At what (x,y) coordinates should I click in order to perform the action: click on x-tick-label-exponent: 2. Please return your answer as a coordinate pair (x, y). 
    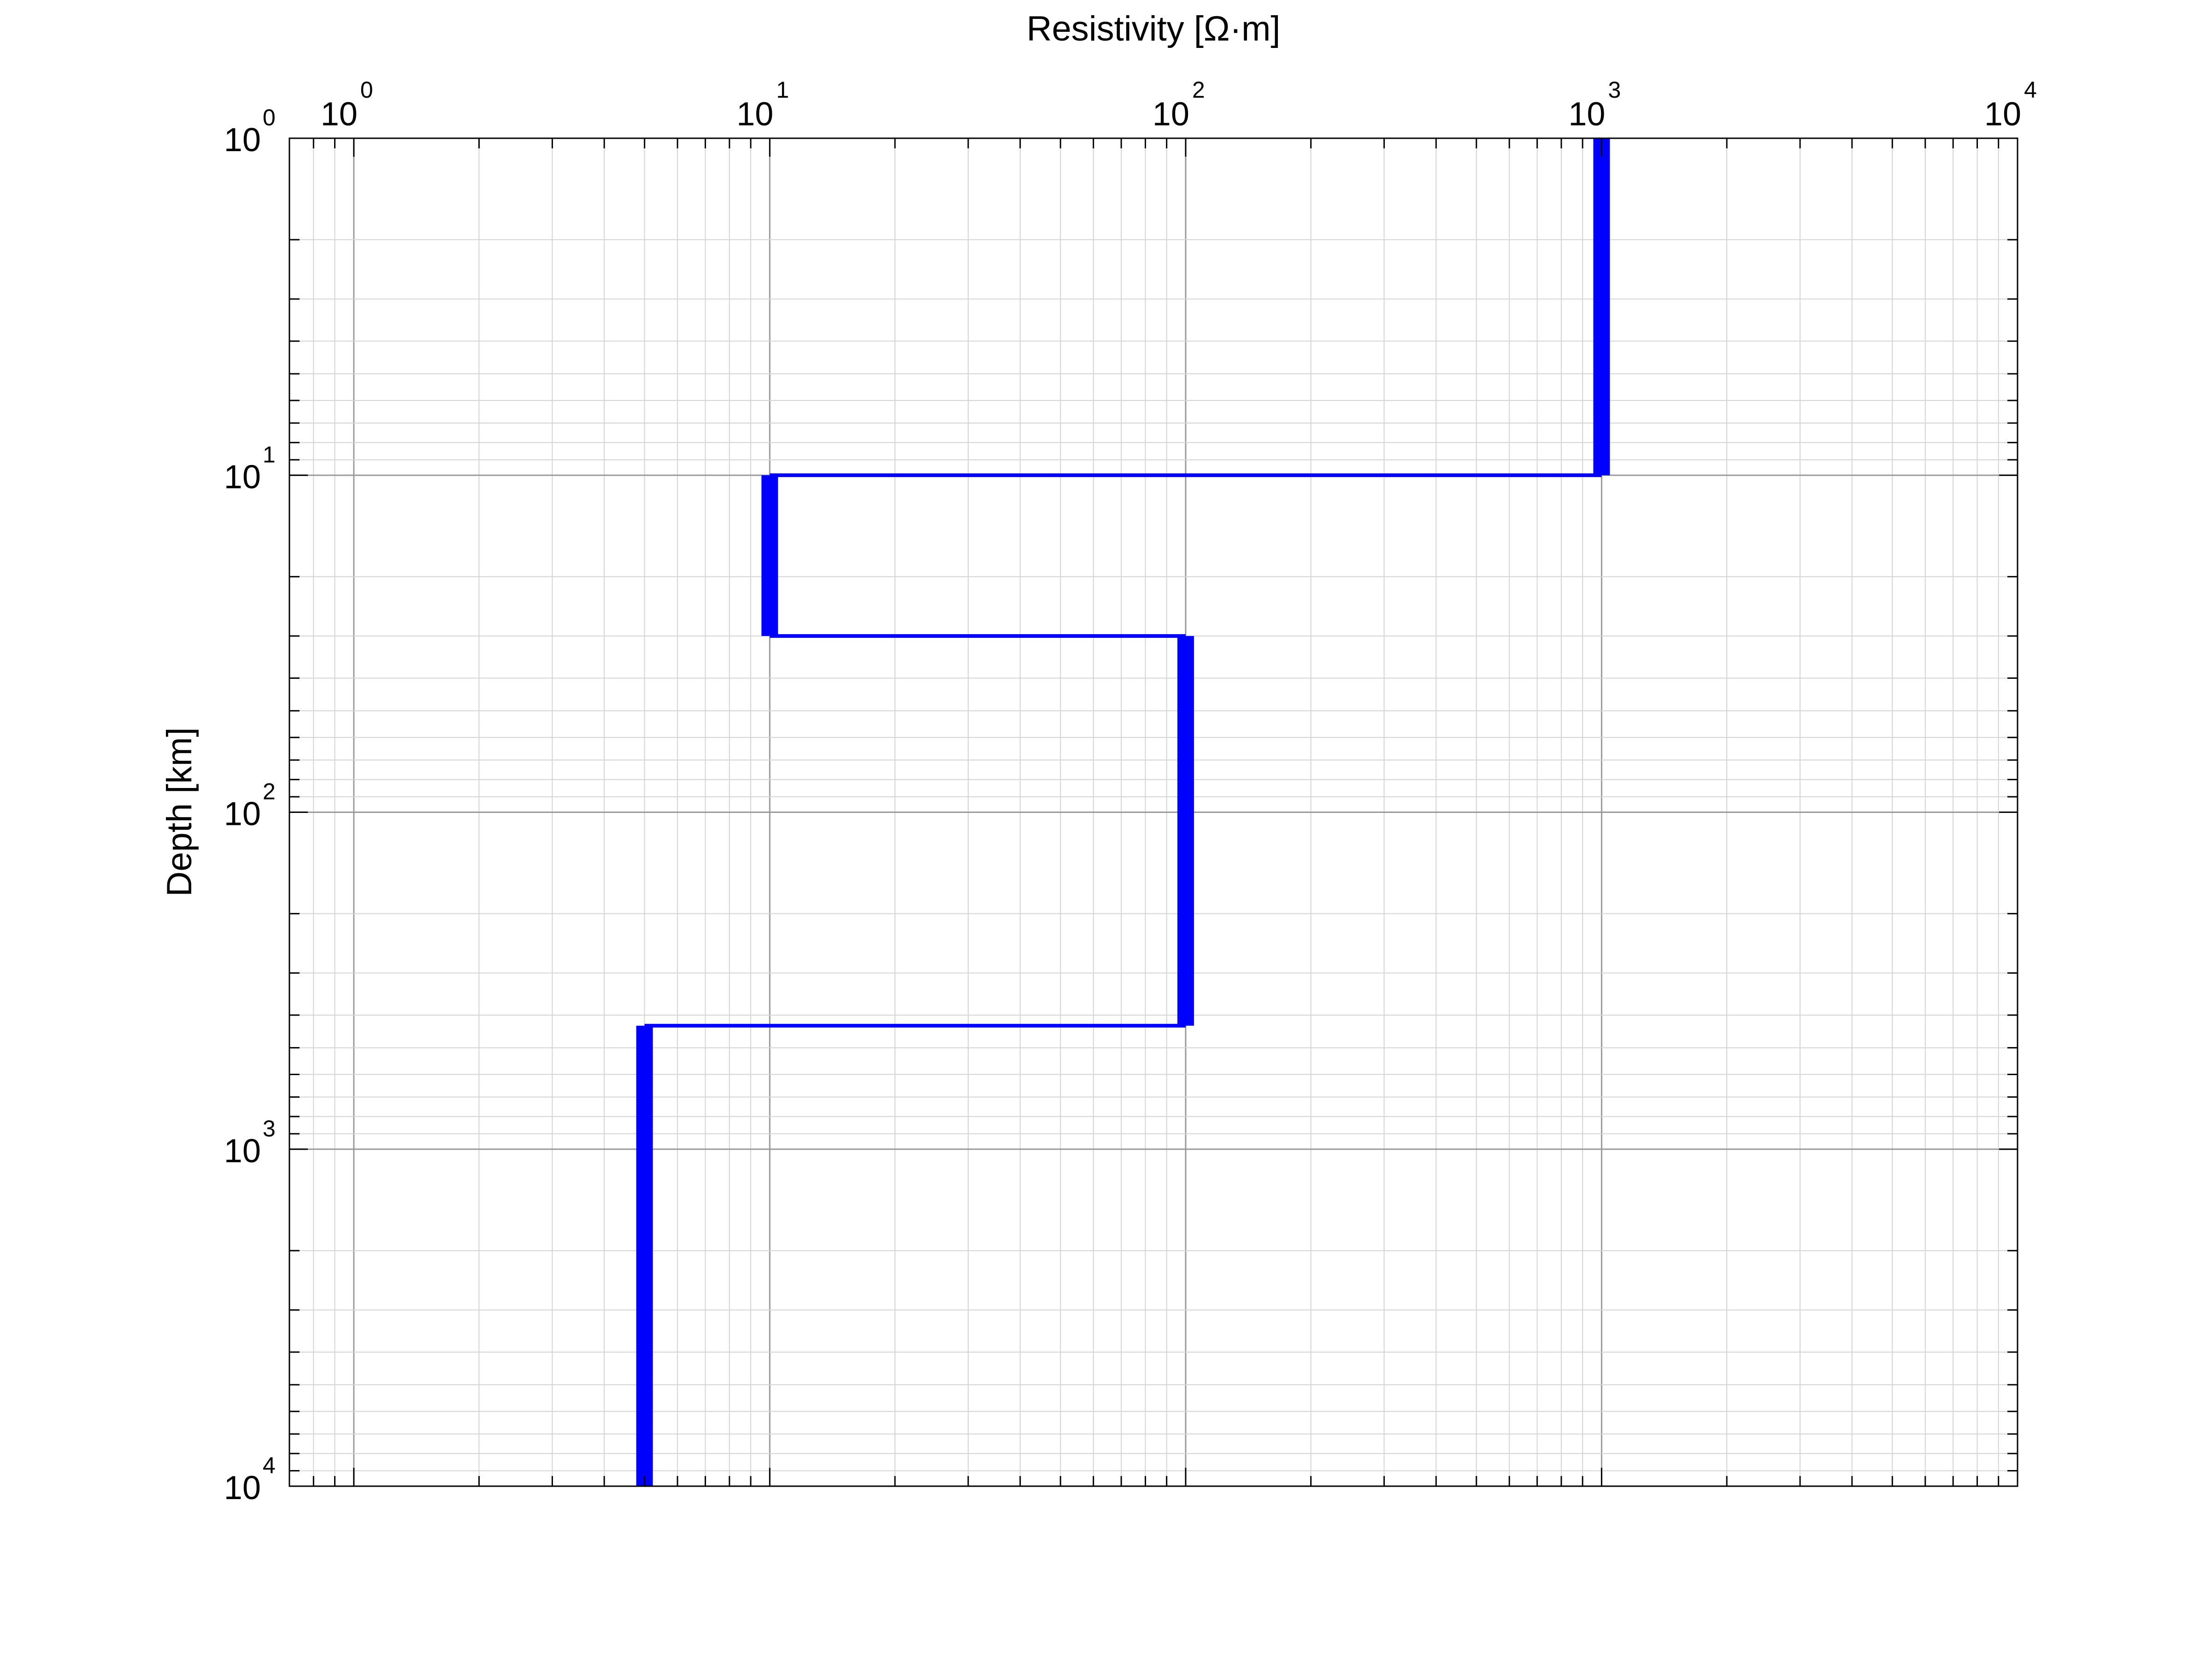
    Looking at the image, I should click on (1198, 90).